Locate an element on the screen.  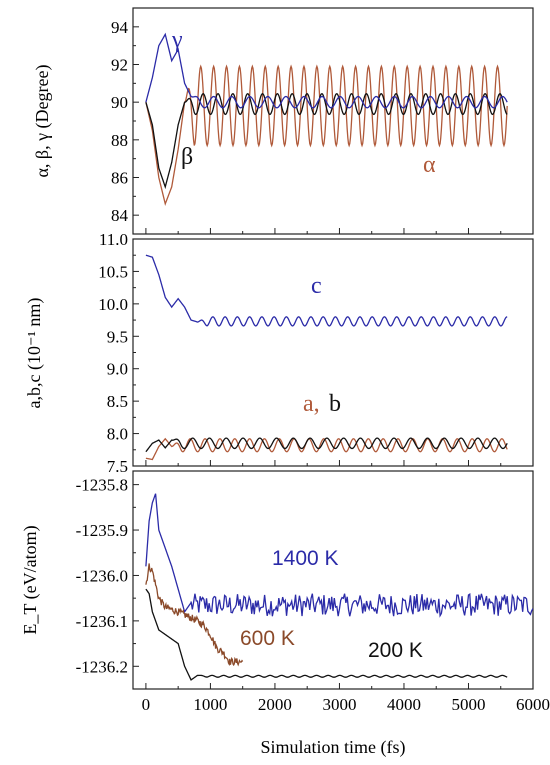
x-tick-label: 5000 is located at coordinates (468, 704).